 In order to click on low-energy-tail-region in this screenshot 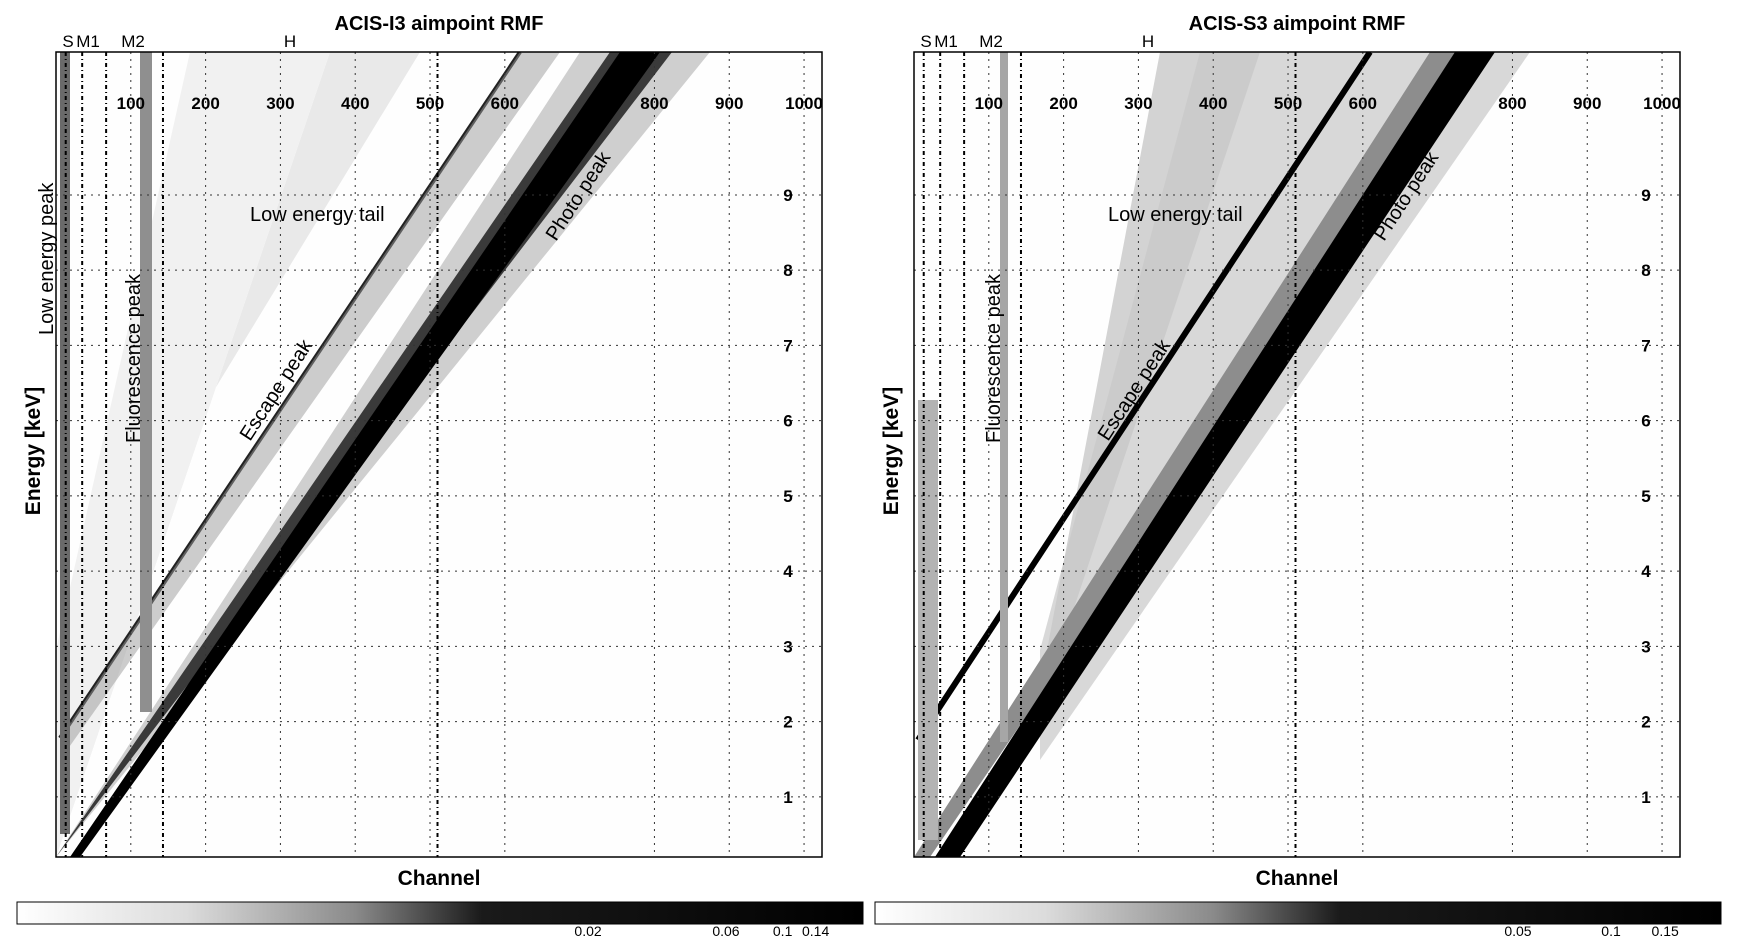, I will do `click(1145, 396)`.